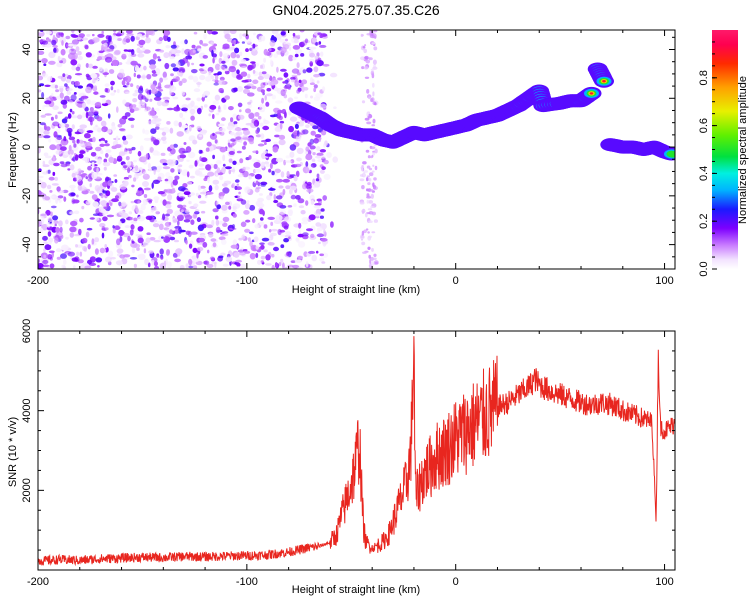  What do you see at coordinates (27, 410) in the screenshot?
I see `y-tick-label: 4000` at bounding box center [27, 410].